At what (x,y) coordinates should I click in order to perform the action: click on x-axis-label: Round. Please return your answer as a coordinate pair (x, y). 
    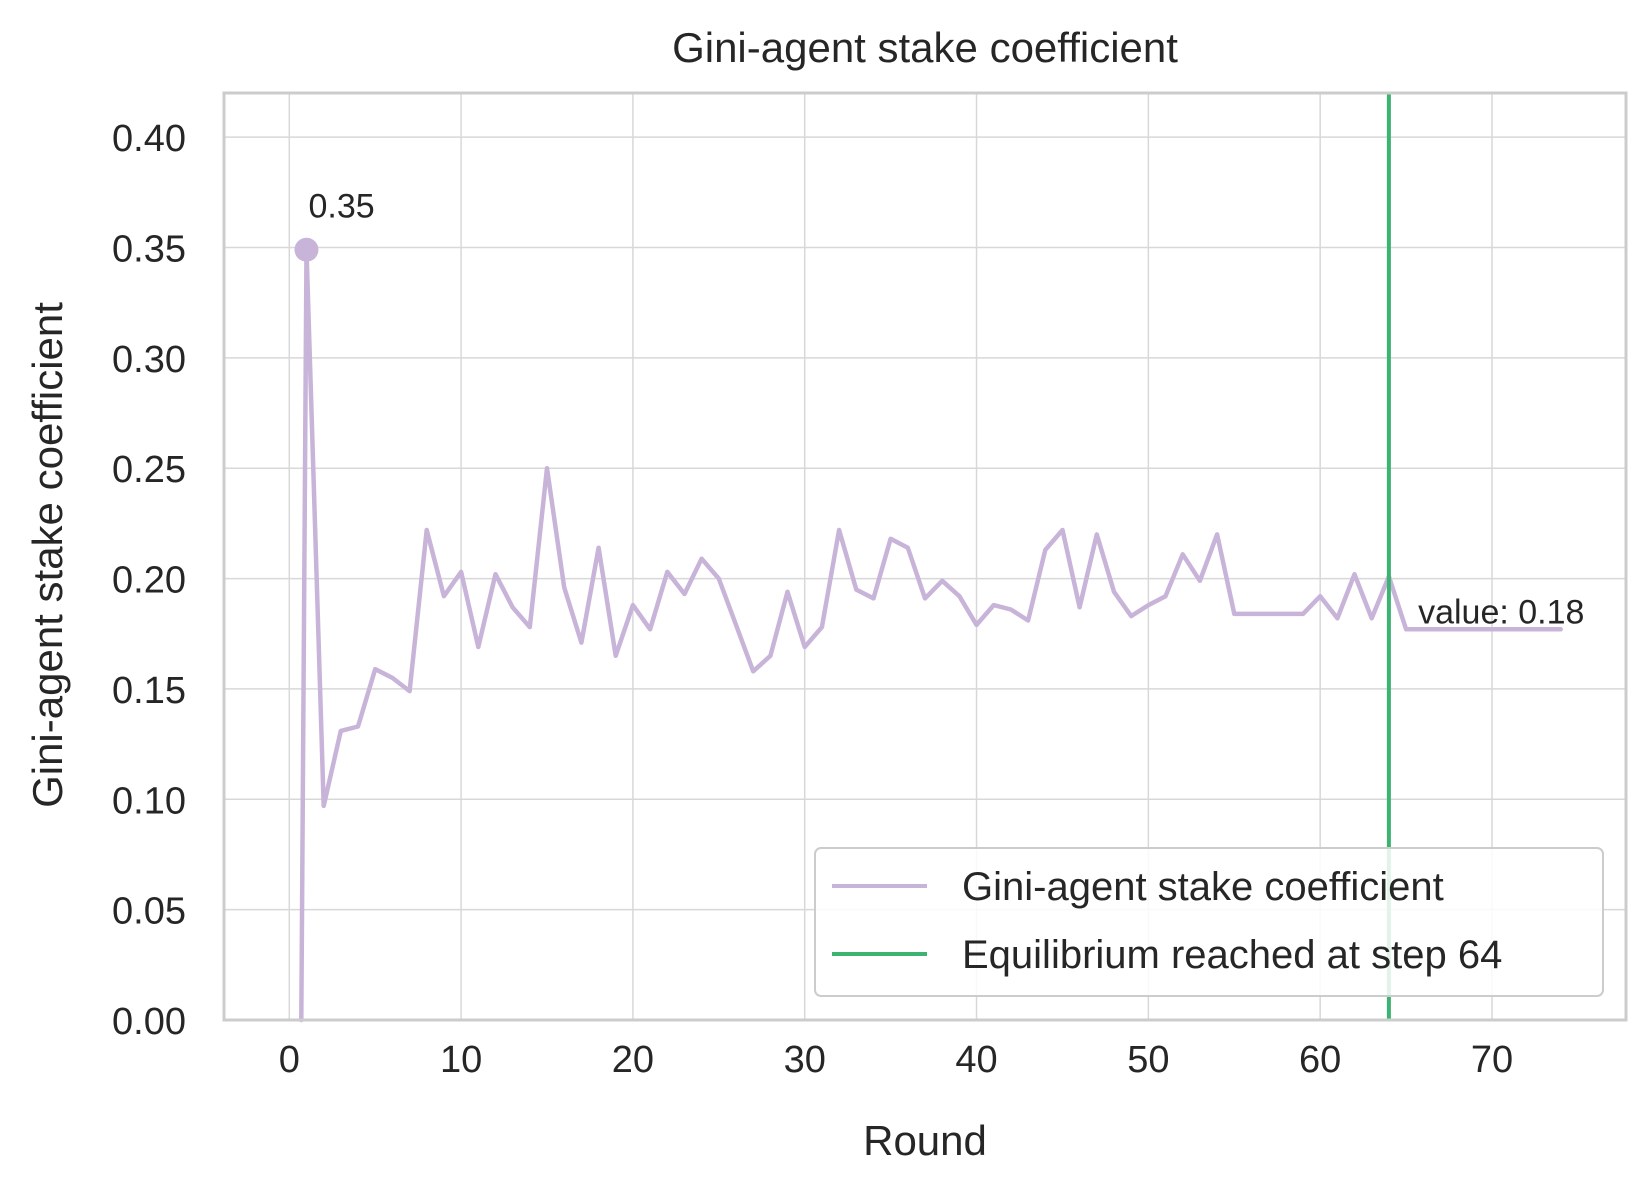
    Looking at the image, I should click on (925, 1140).